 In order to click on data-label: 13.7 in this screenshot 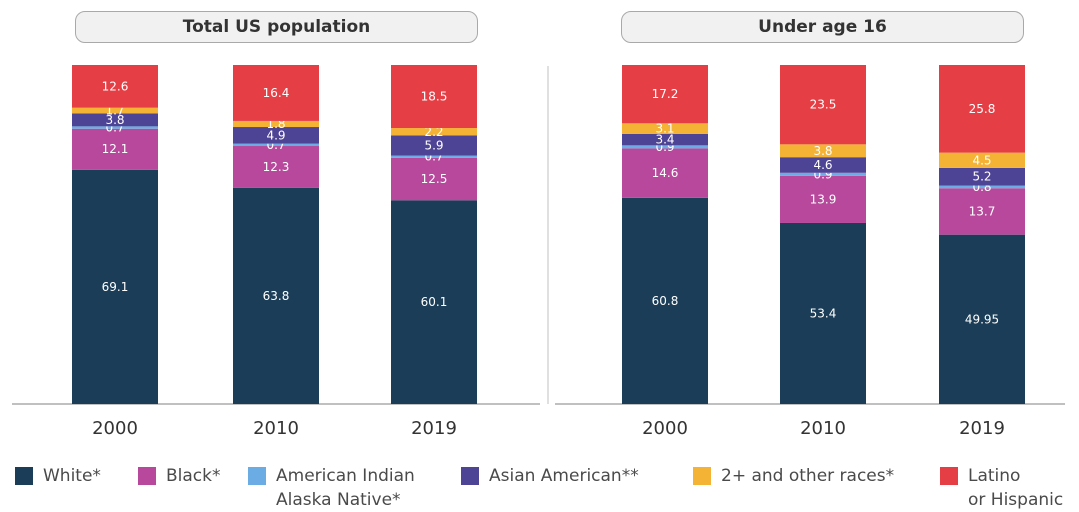, I will do `click(982, 211)`.